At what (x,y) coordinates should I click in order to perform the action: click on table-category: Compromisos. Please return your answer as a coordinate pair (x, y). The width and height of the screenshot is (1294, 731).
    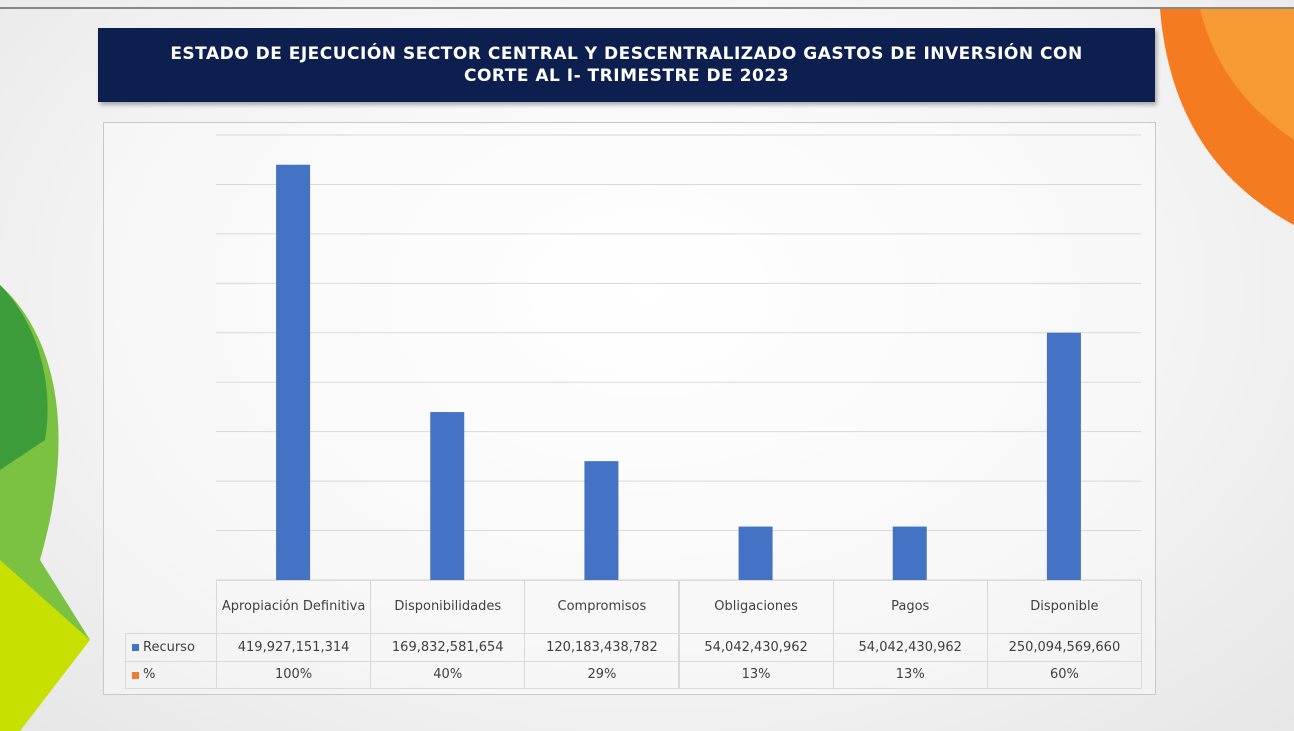
    Looking at the image, I should click on (602, 607).